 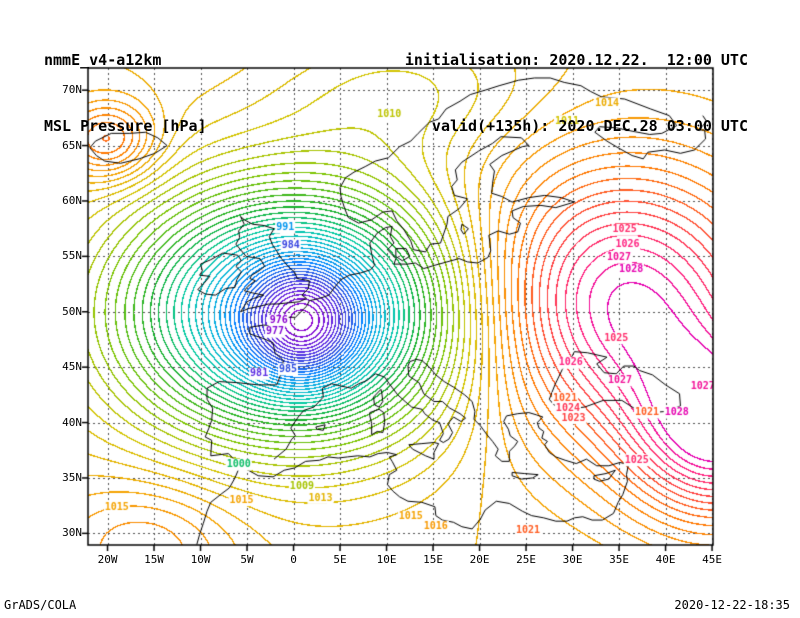 I want to click on render-timestamp: 2020-12-22-18:35, so click(x=732, y=605).